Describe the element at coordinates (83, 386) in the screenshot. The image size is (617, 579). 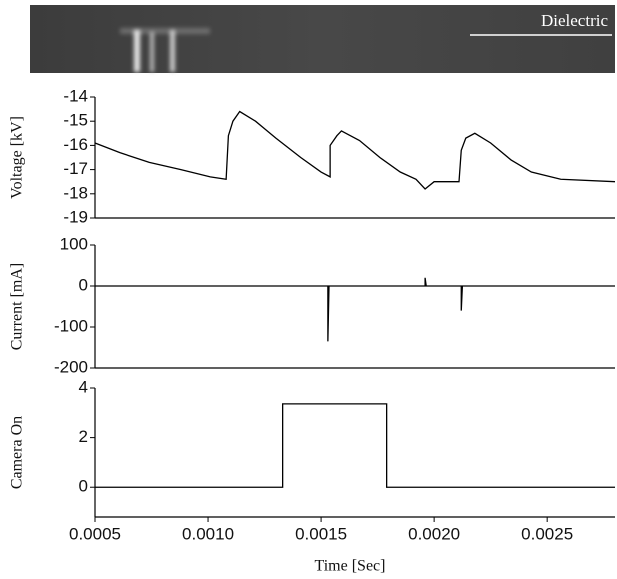
I see `y-tick-label: 4` at that location.